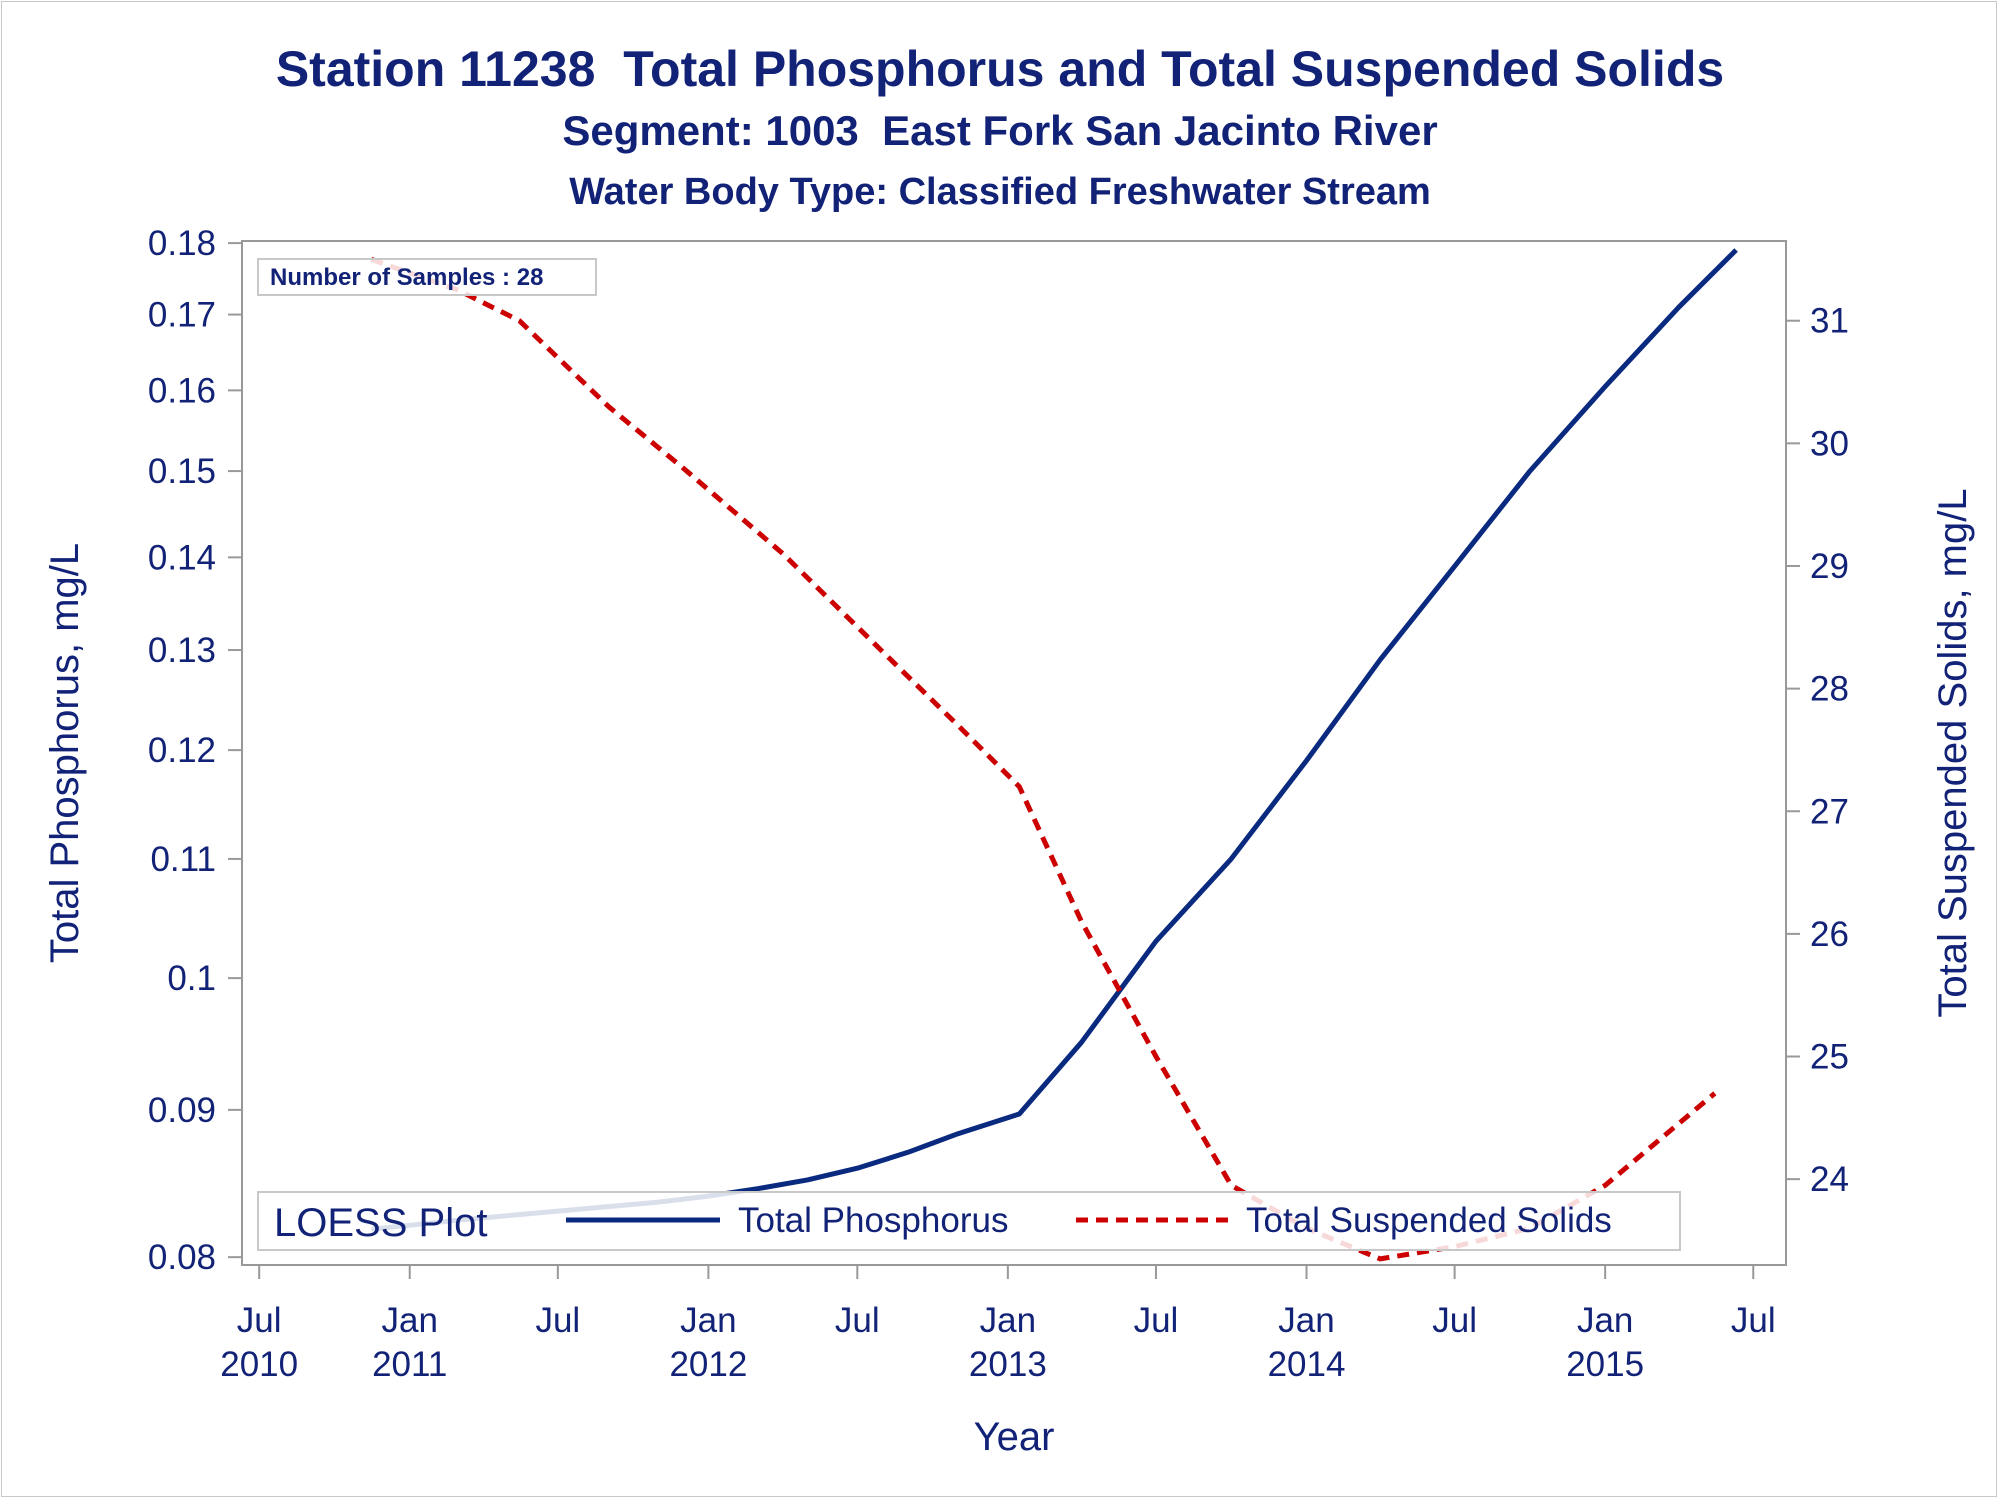  Describe the element at coordinates (1014, 1437) in the screenshot. I see `x-axis-label: Year` at that location.